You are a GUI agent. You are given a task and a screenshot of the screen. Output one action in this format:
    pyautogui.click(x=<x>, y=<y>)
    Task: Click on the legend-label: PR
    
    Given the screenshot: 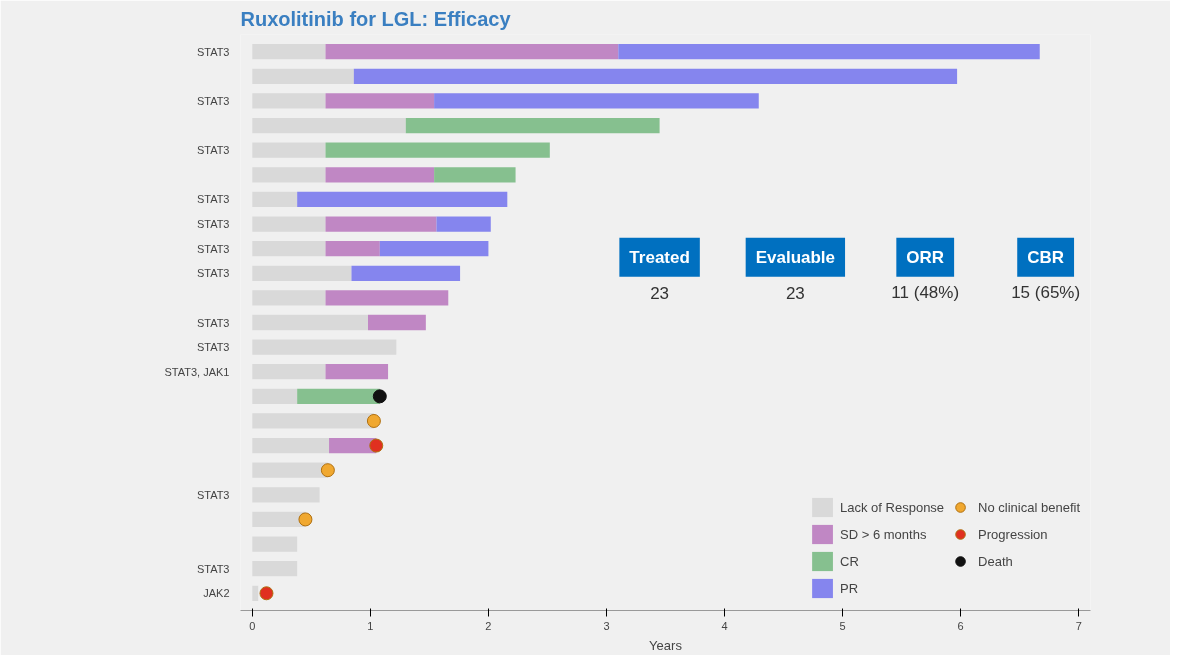 What is the action you would take?
    pyautogui.click(x=850, y=588)
    